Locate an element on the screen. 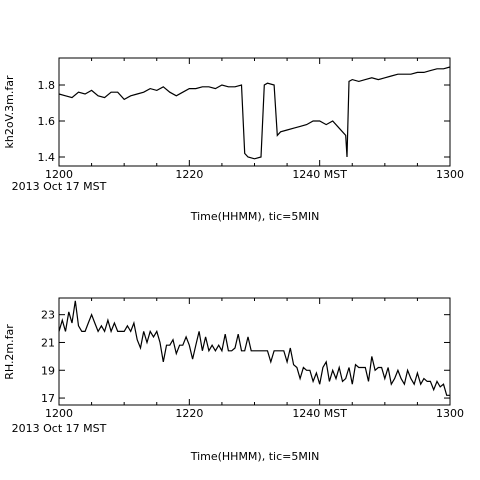 The height and width of the screenshot is (480, 480). x-start-label-bottom: 2013 Oct 17 MST is located at coordinates (59, 428).